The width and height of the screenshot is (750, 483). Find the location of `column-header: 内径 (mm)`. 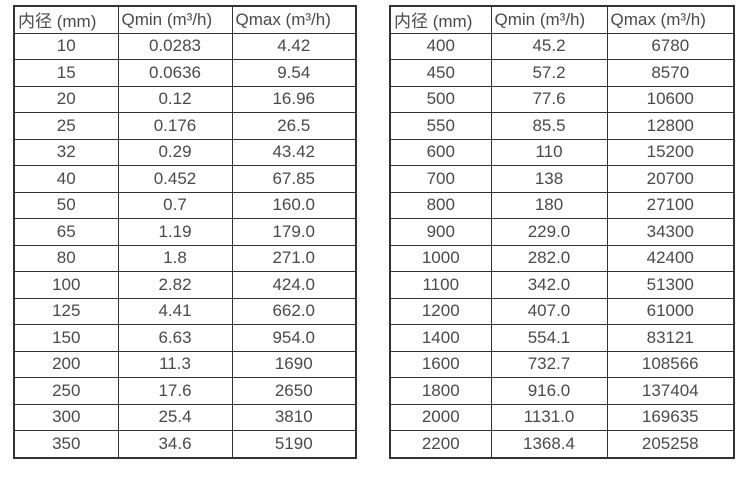

column-header: 内径 (mm) is located at coordinates (66, 19).